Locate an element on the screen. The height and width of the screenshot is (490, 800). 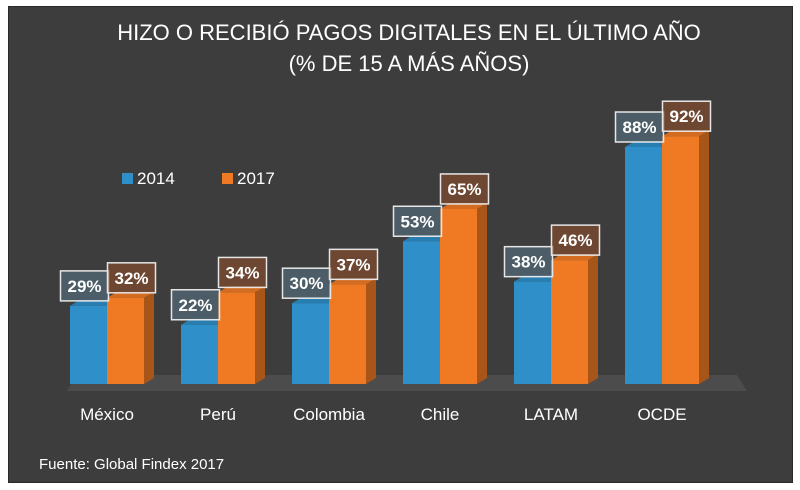
data-label-2017-4: 46% is located at coordinates (575, 240).